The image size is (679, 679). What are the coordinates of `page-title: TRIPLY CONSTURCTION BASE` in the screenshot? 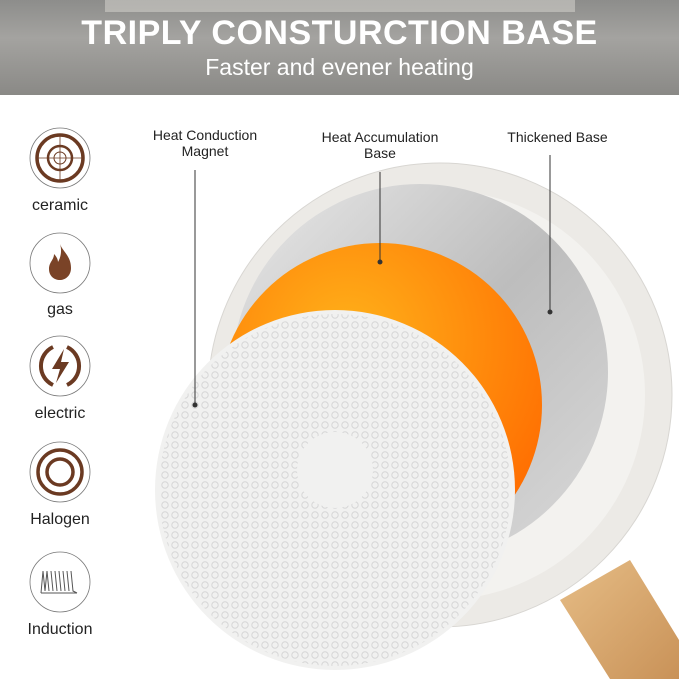 It's located at (339, 33).